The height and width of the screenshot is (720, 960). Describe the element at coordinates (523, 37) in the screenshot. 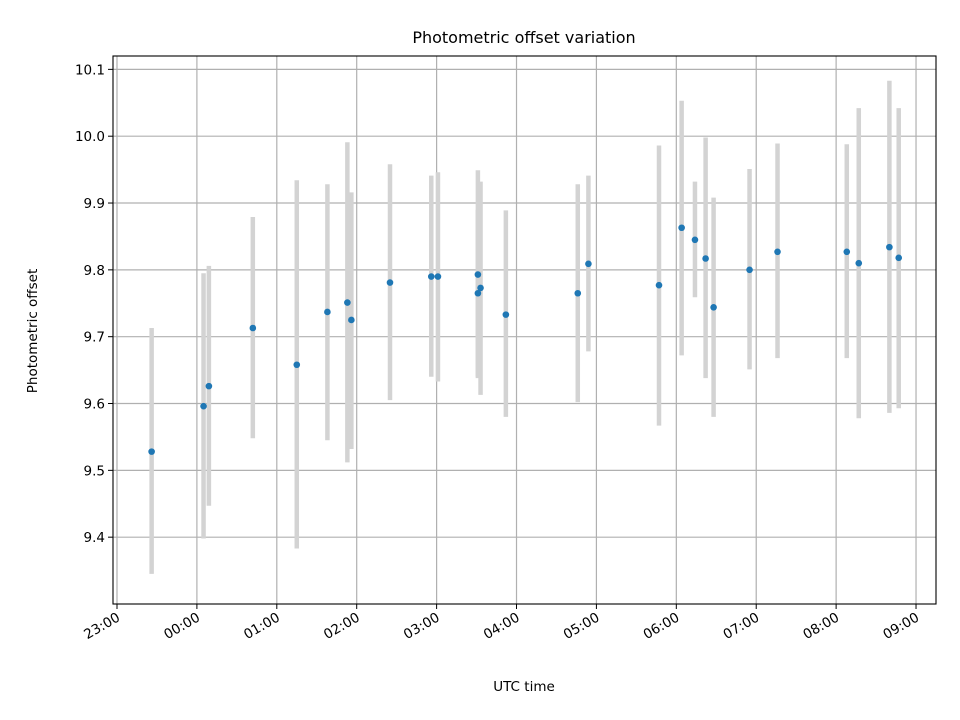

I see `chart-title: Photometric offset variation` at that location.